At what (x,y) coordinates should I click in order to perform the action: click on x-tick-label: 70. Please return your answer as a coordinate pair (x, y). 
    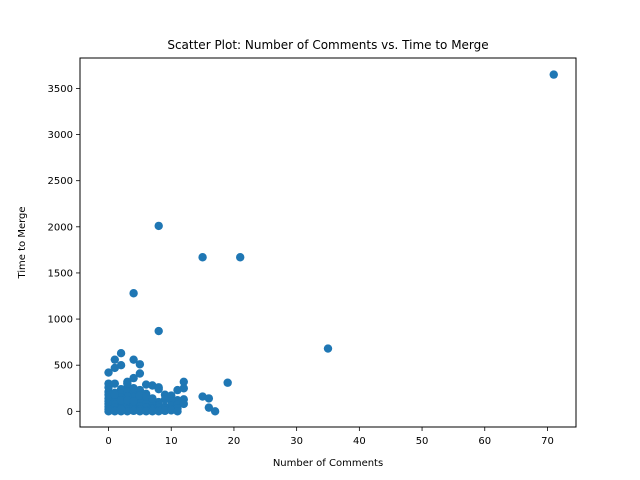
    Looking at the image, I should click on (547, 441).